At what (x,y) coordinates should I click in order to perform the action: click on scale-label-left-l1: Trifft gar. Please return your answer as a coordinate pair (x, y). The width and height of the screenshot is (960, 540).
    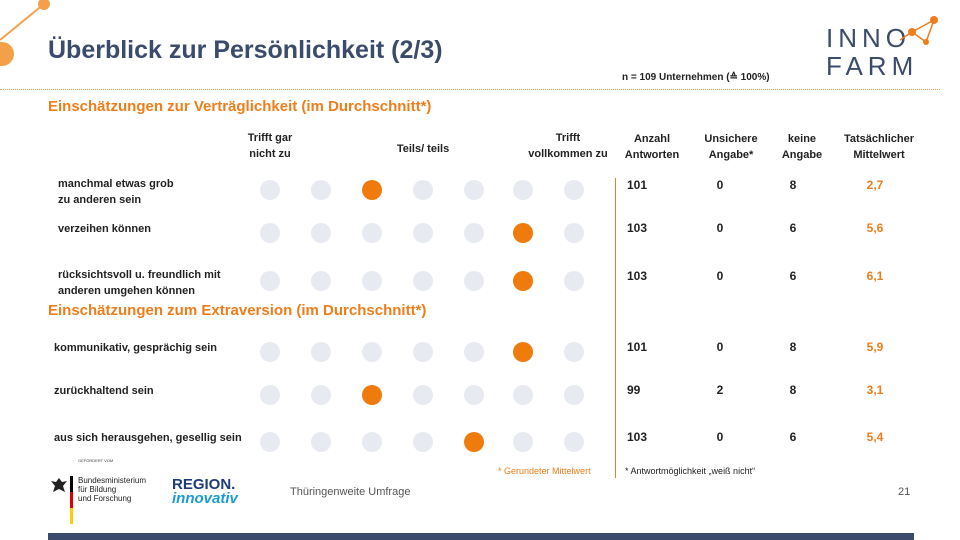
    Looking at the image, I should click on (270, 138).